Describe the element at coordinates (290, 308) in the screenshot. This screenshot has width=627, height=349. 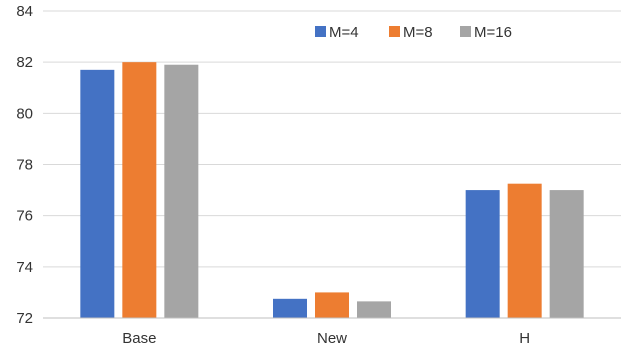
I see `bar-new-m4` at that location.